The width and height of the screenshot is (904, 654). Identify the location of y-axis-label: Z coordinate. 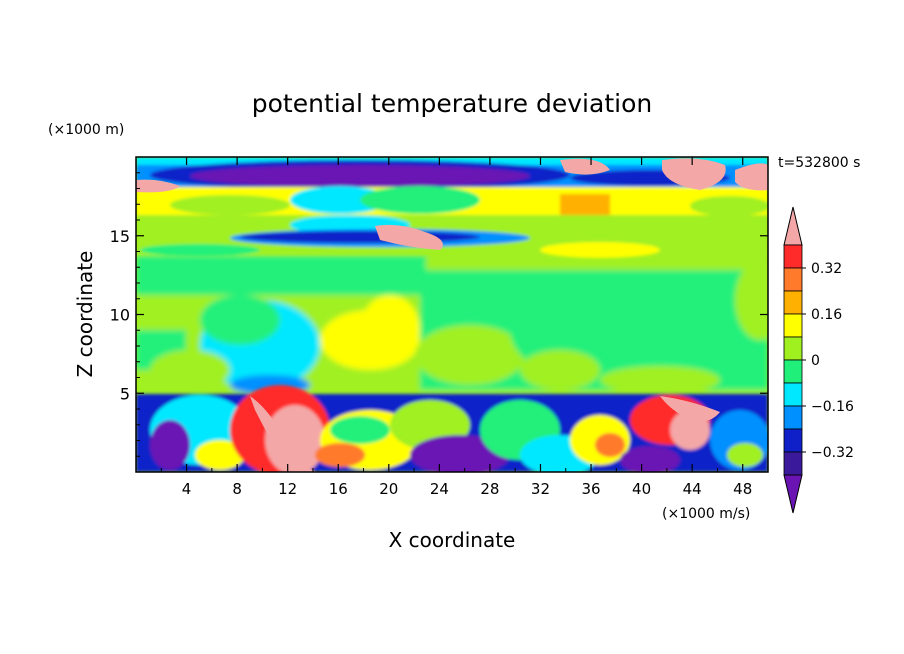
(85, 314).